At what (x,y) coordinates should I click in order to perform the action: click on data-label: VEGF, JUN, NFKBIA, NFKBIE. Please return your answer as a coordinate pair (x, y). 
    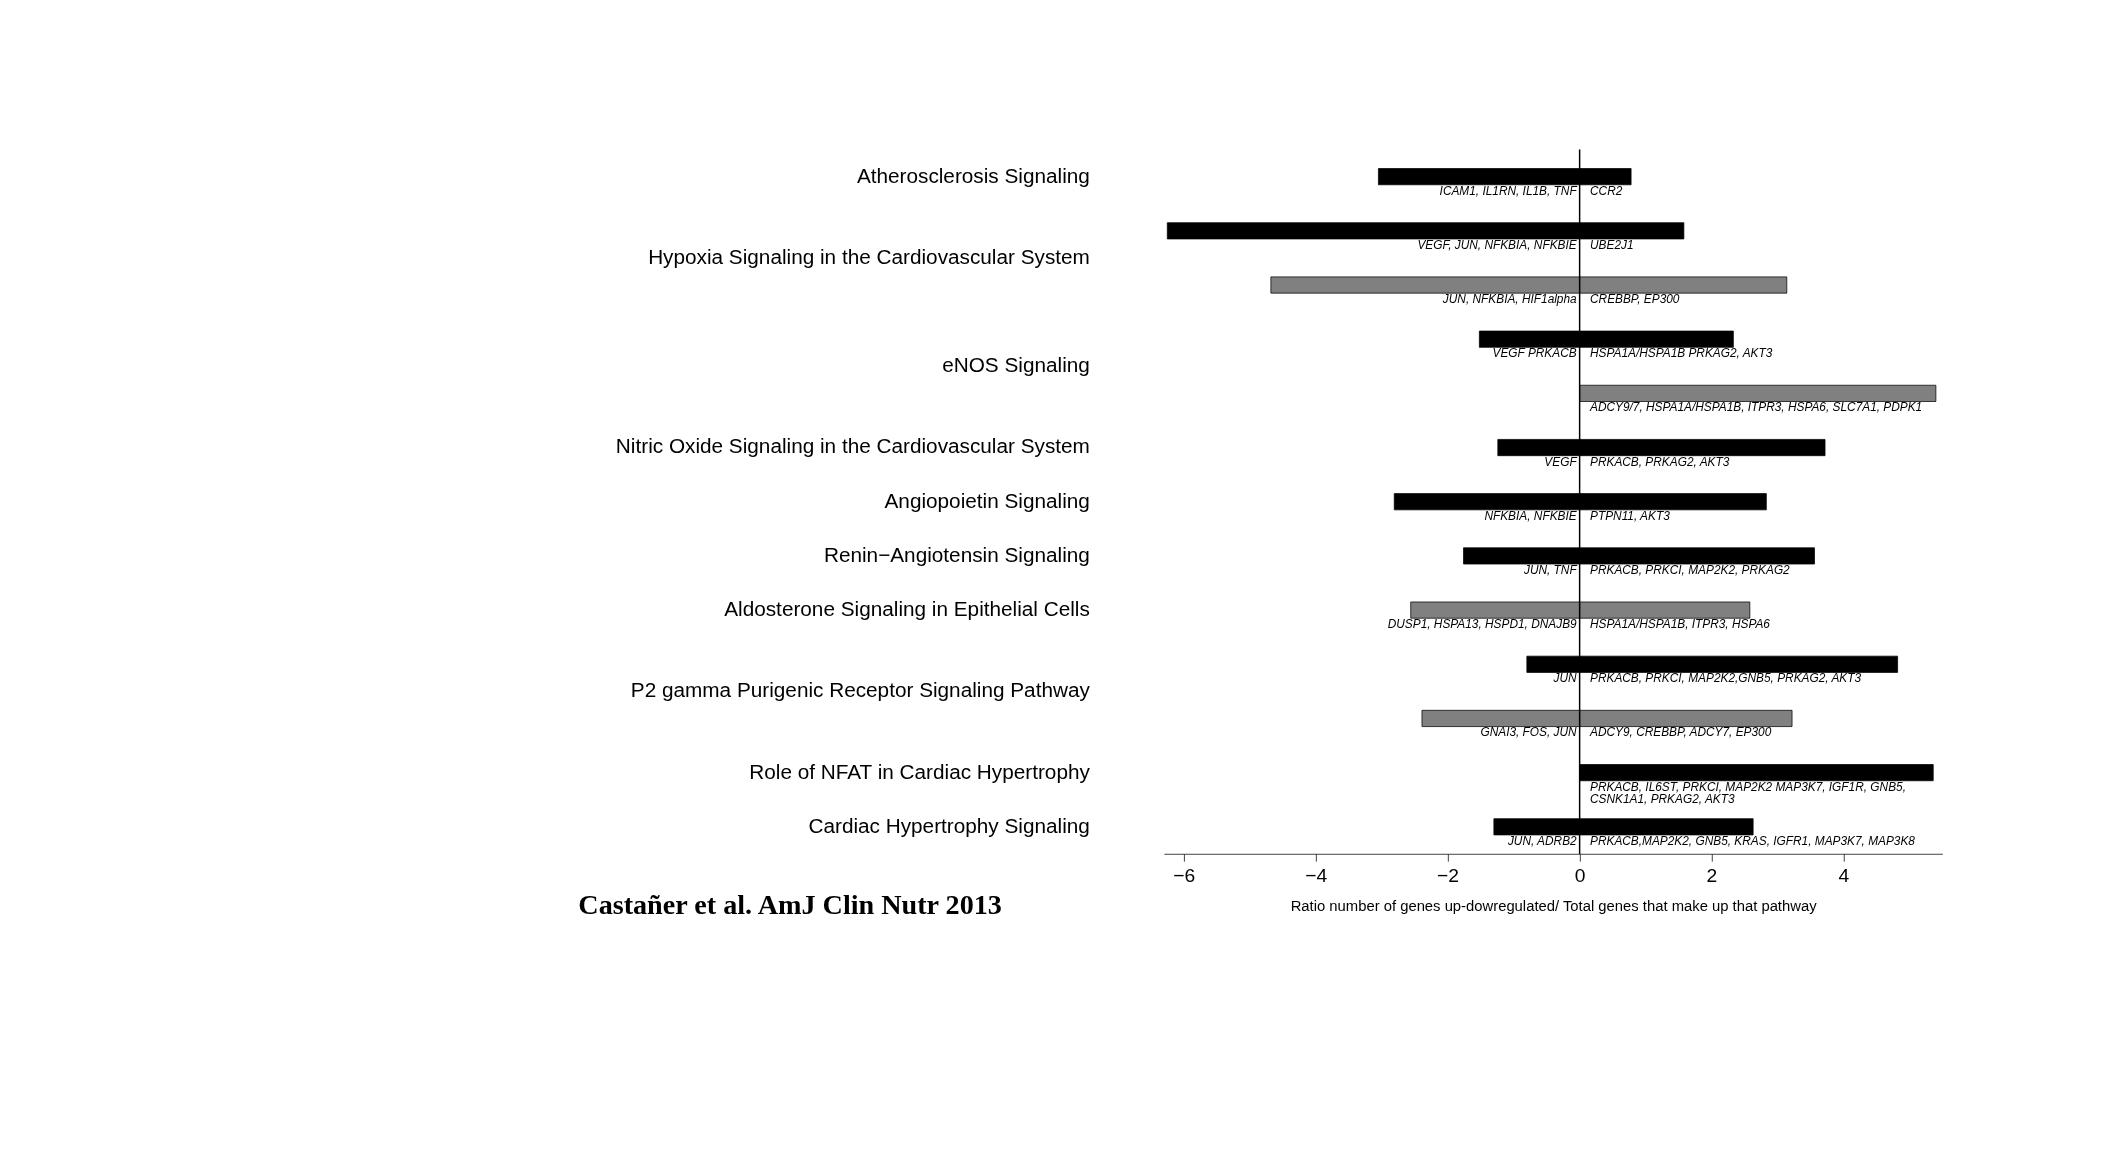
    Looking at the image, I should click on (1497, 244).